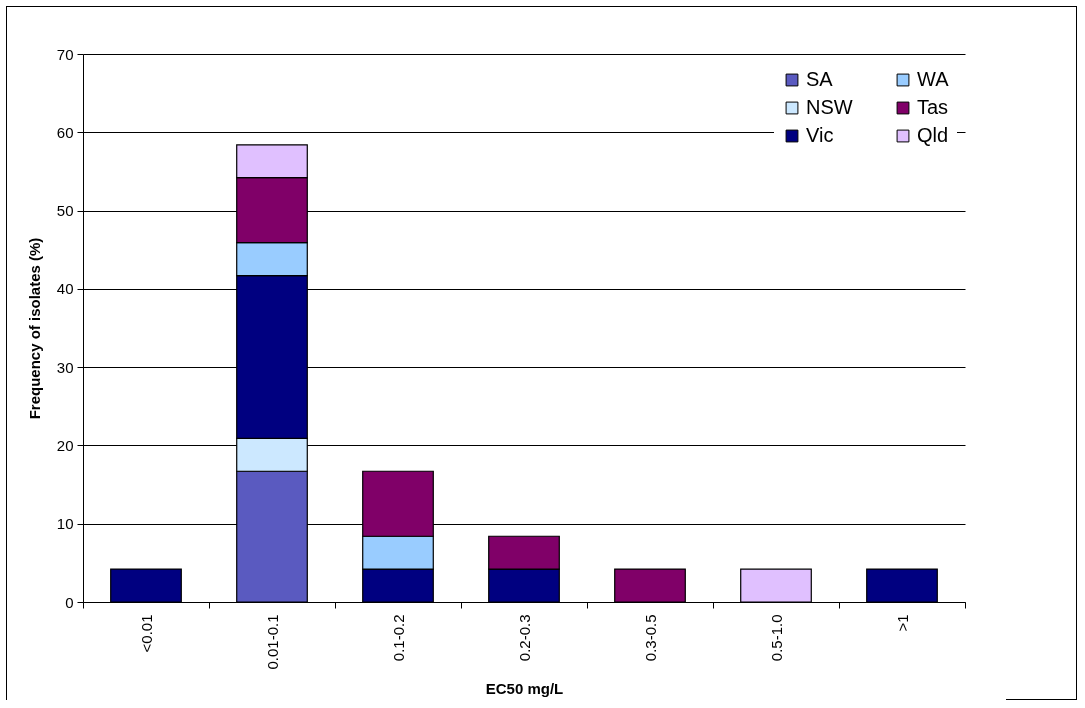 Image resolution: width=1085 pixels, height=708 pixels. What do you see at coordinates (65, 524) in the screenshot?
I see `y-tick-label: 10` at bounding box center [65, 524].